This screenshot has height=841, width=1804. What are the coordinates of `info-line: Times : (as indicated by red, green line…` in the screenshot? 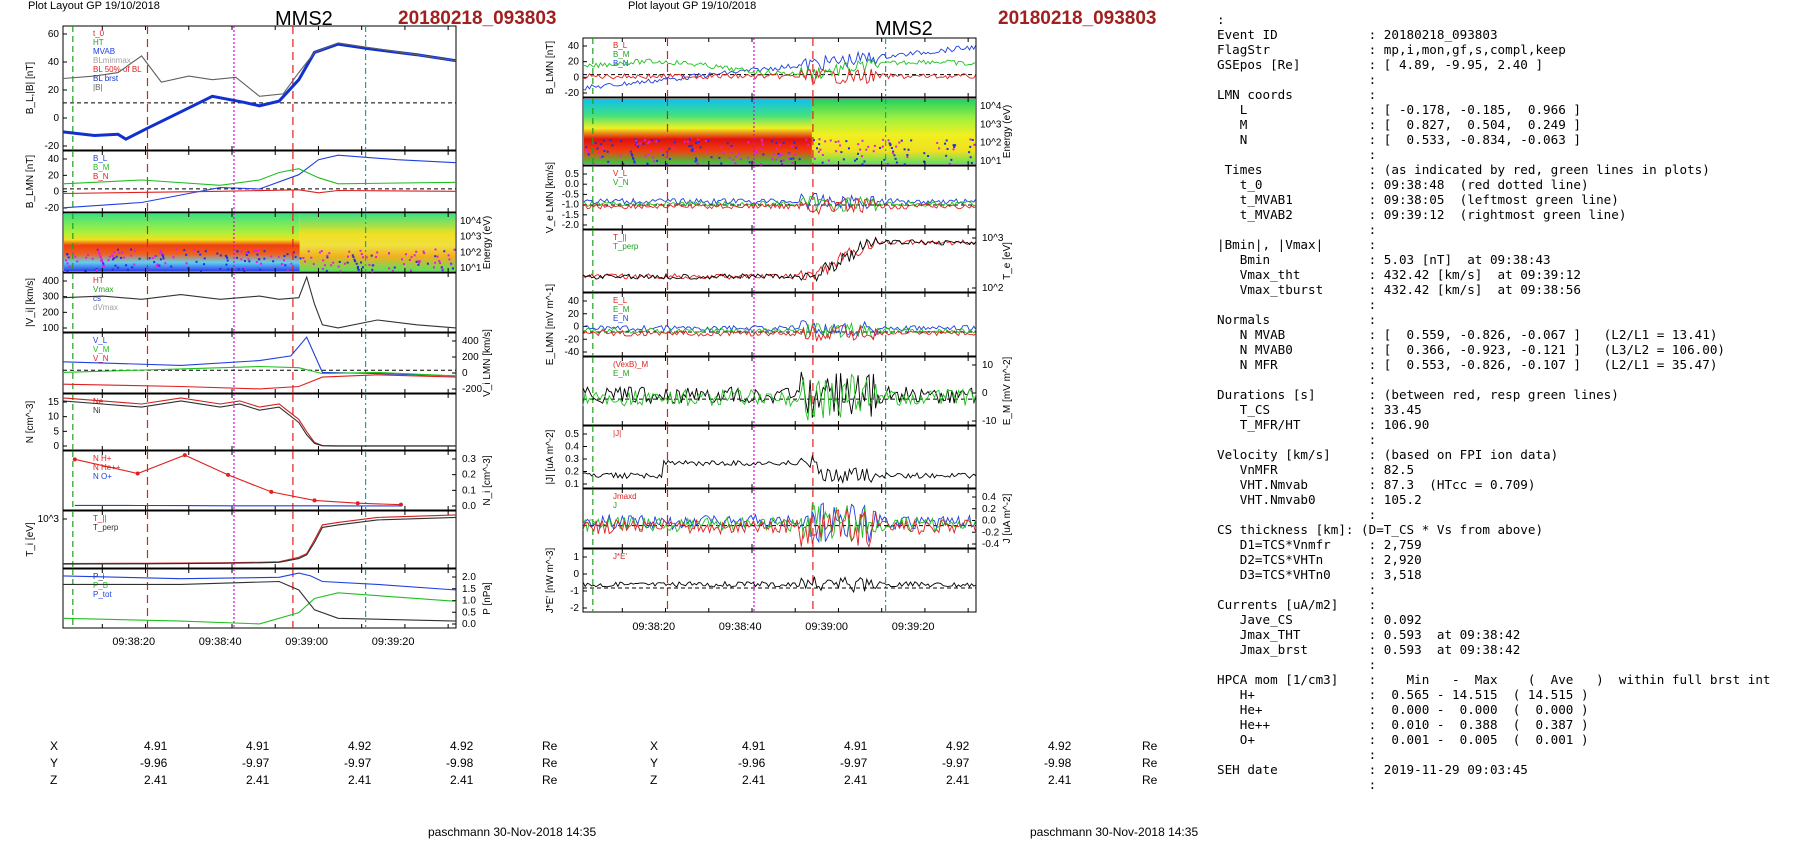 It's located at (1463, 169).